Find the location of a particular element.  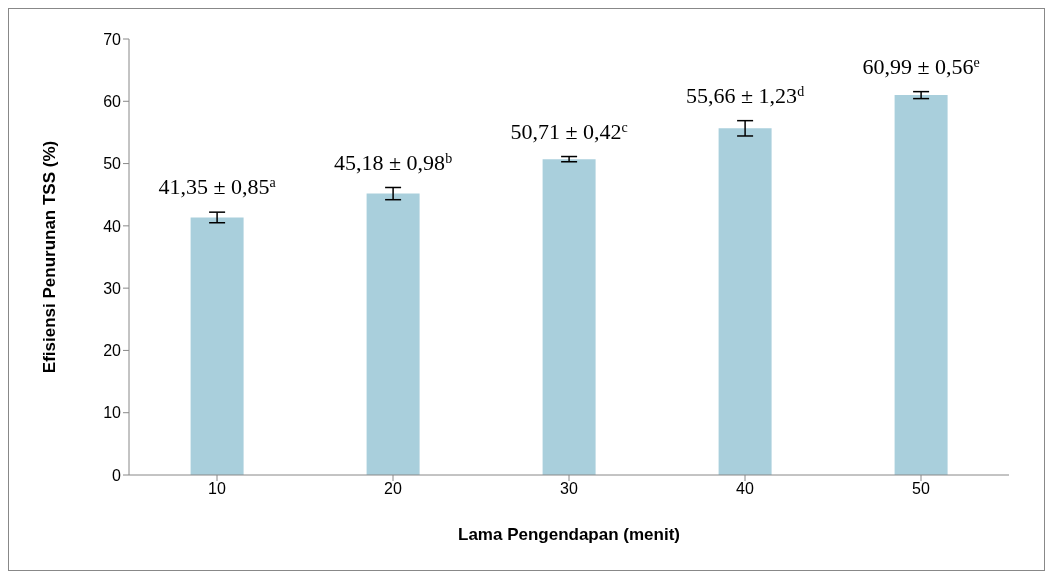

data-label: 41,35 ± 0,85$^{a}$ is located at coordinates (217, 187).